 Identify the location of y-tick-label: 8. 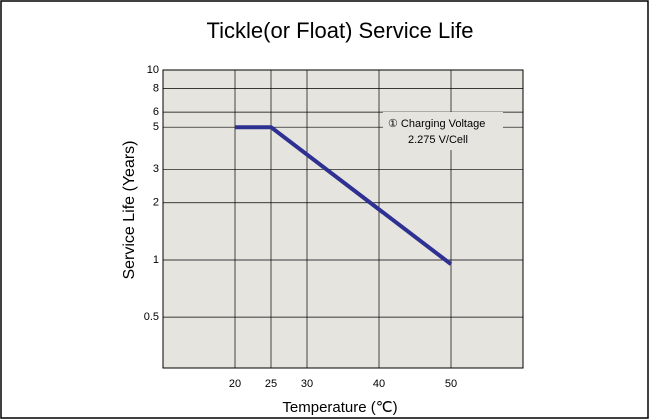
(156, 88).